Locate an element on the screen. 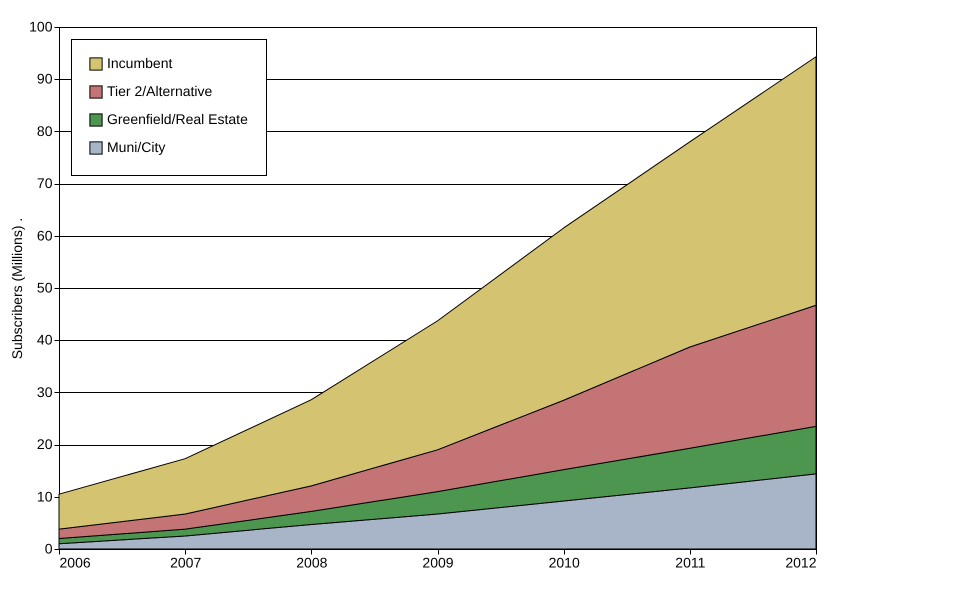 The image size is (957, 610). legend-label: Tier 2/Alternative is located at coordinates (160, 91).